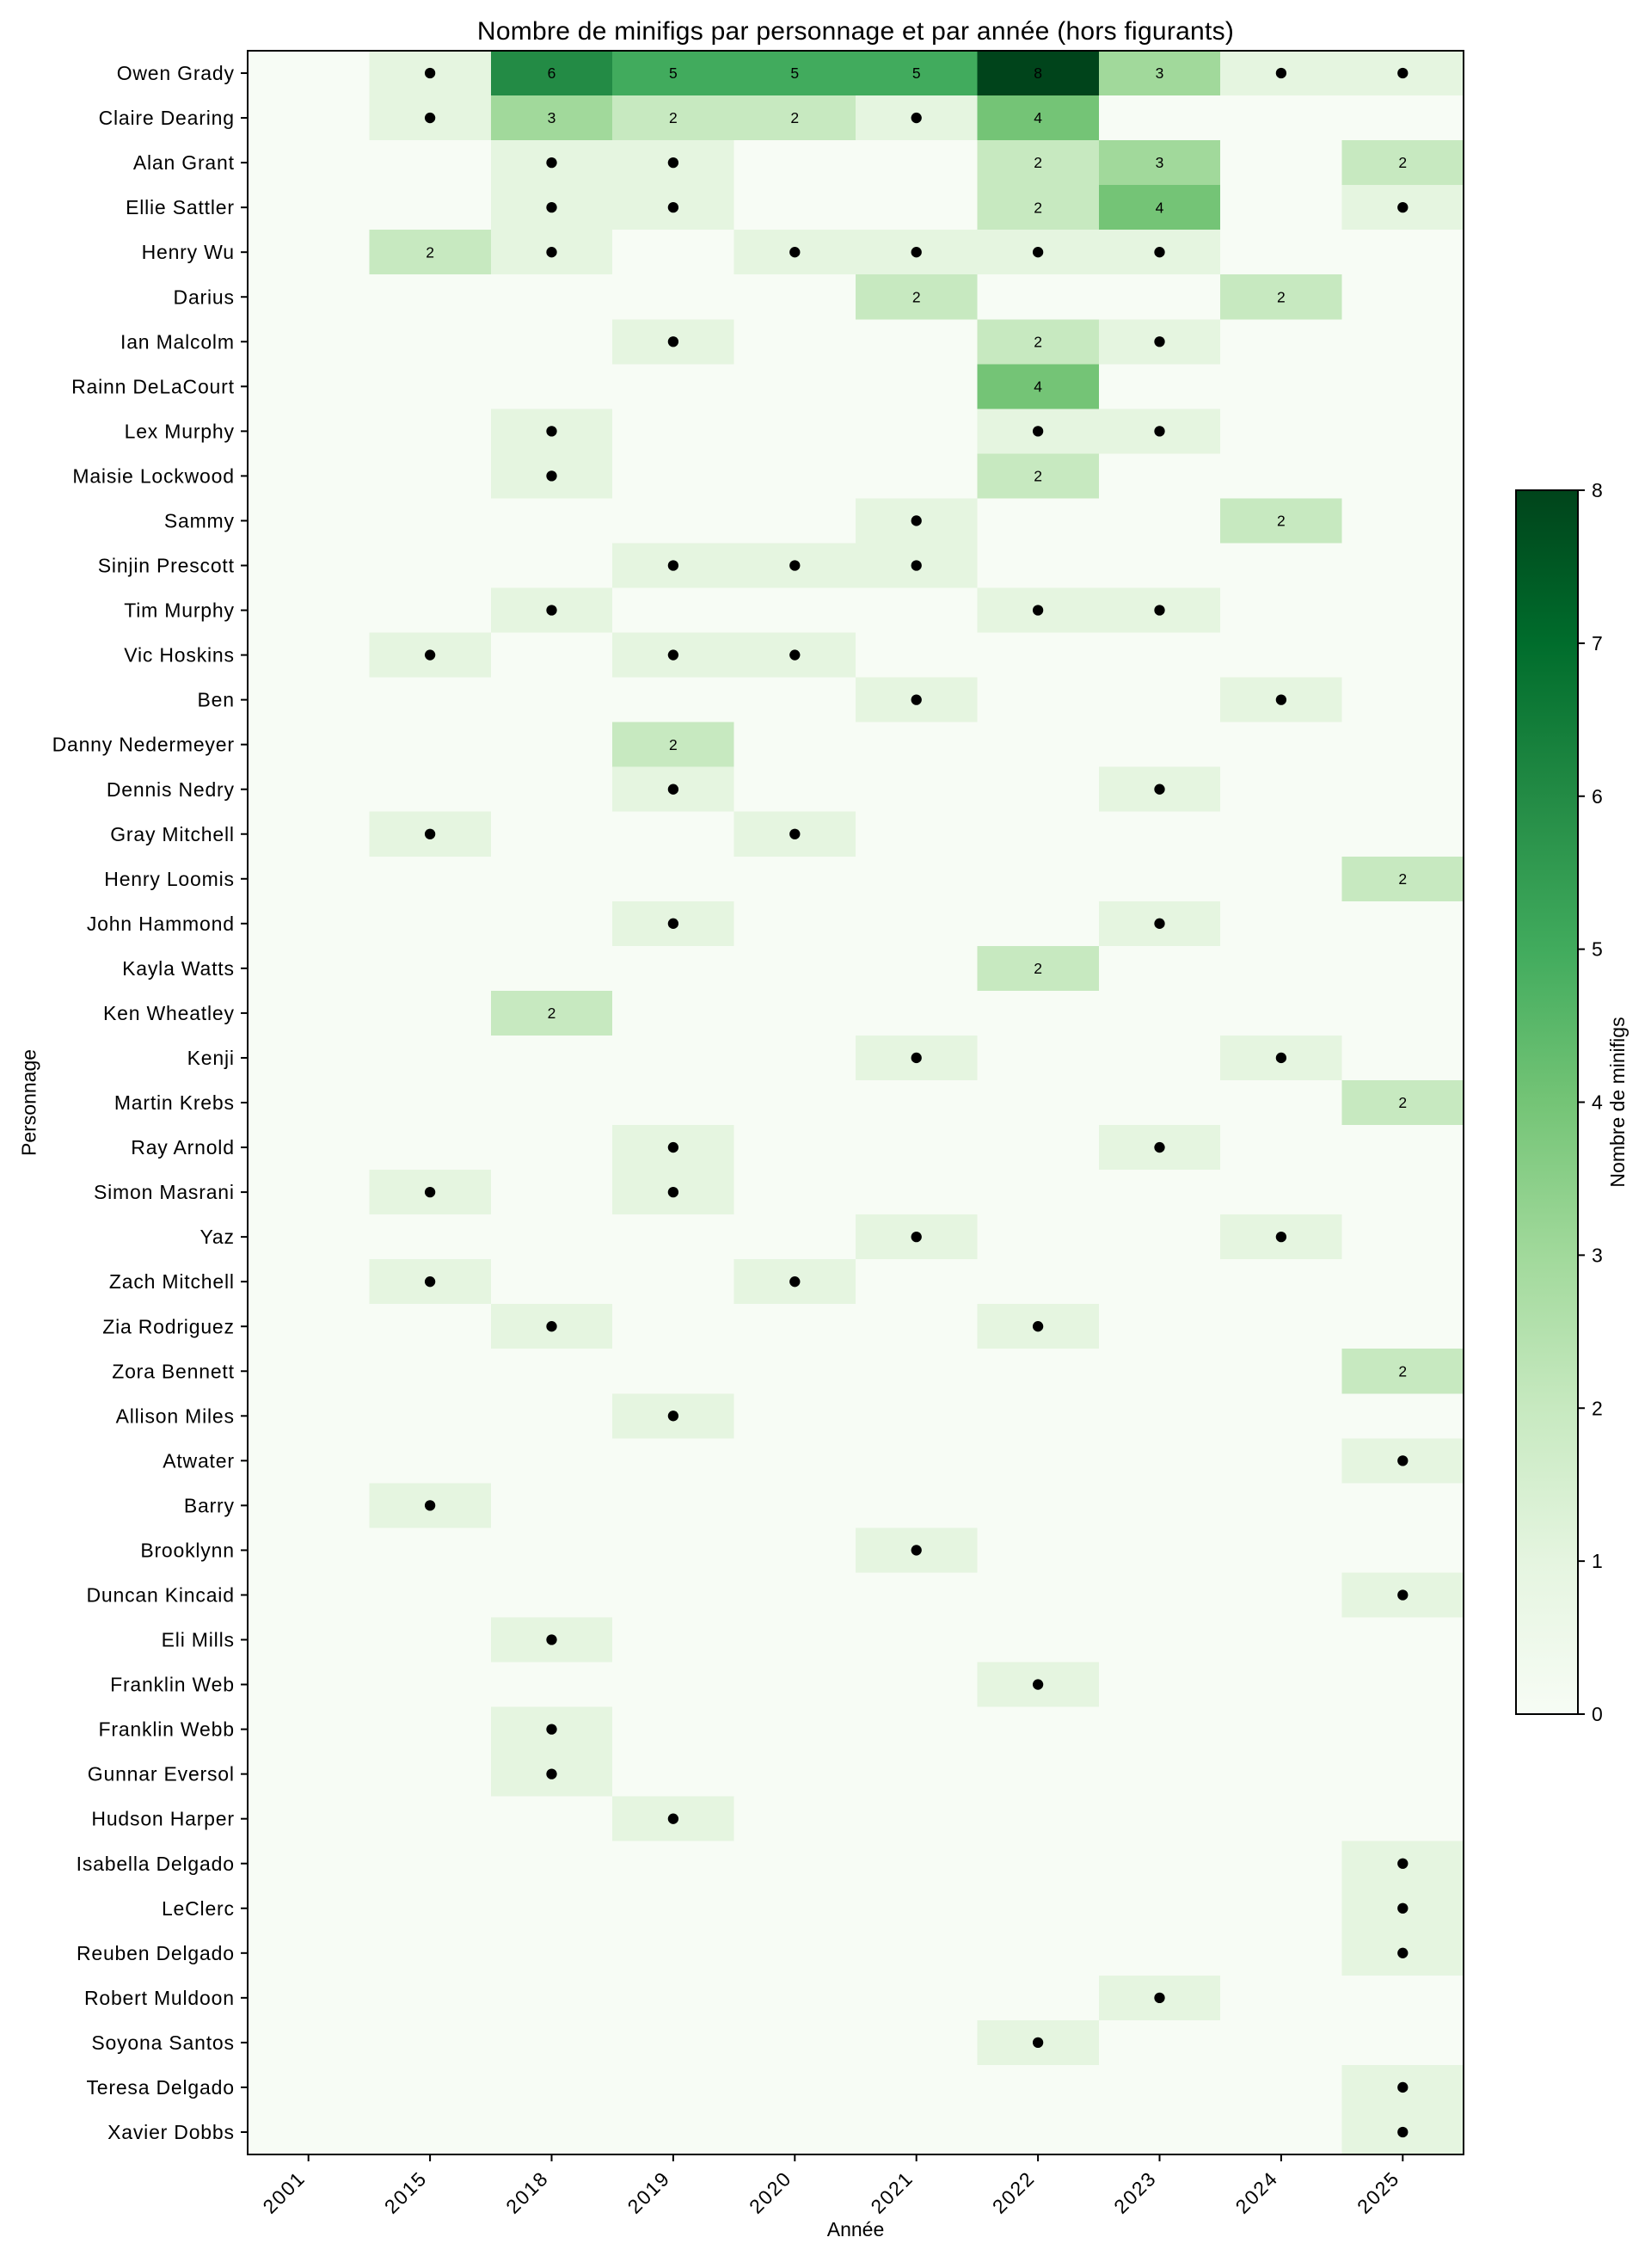 The width and height of the screenshot is (1651, 2268). Describe the element at coordinates (159, 1998) in the screenshot. I see `svg-text: Robert Muldoon` at that location.